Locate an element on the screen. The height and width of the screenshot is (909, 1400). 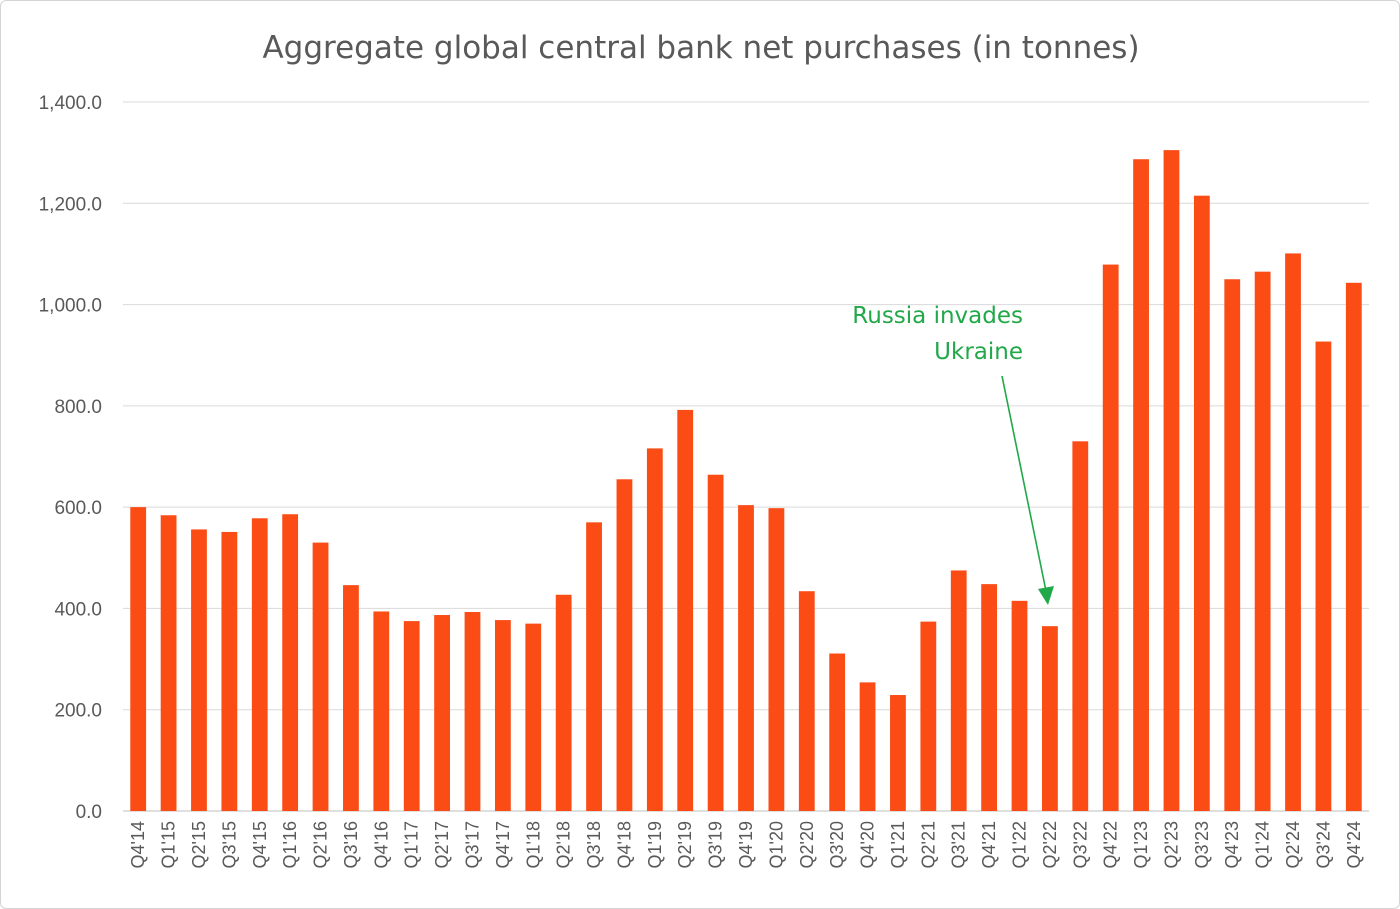
x-tick-label: Q4'19 is located at coordinates (746, 844).